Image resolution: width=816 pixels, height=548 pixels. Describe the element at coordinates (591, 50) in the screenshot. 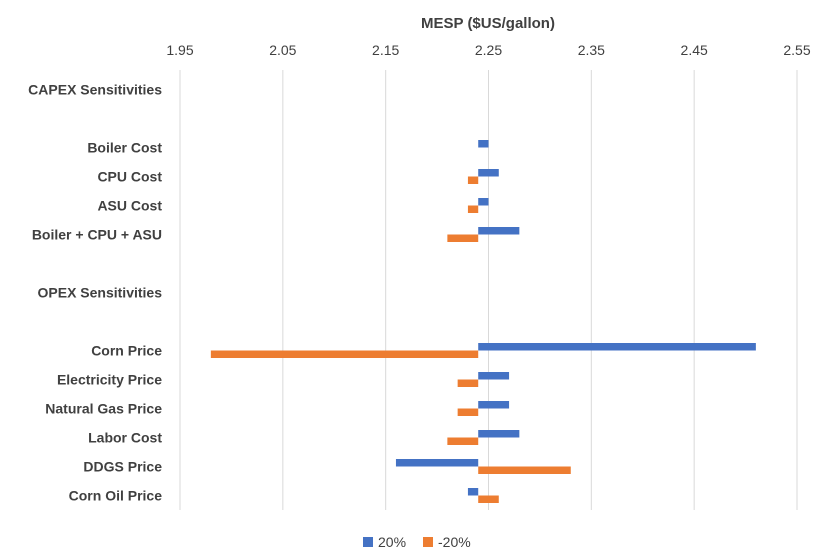

I see `x-tick-label: 2.35` at that location.